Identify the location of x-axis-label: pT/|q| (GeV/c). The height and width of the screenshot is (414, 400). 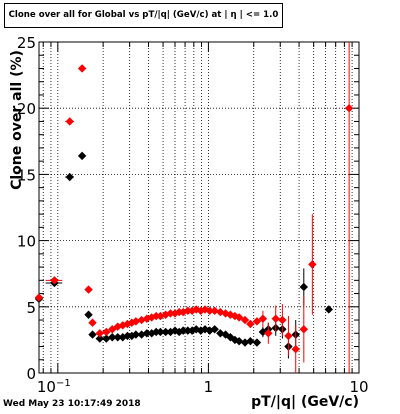
(305, 402).